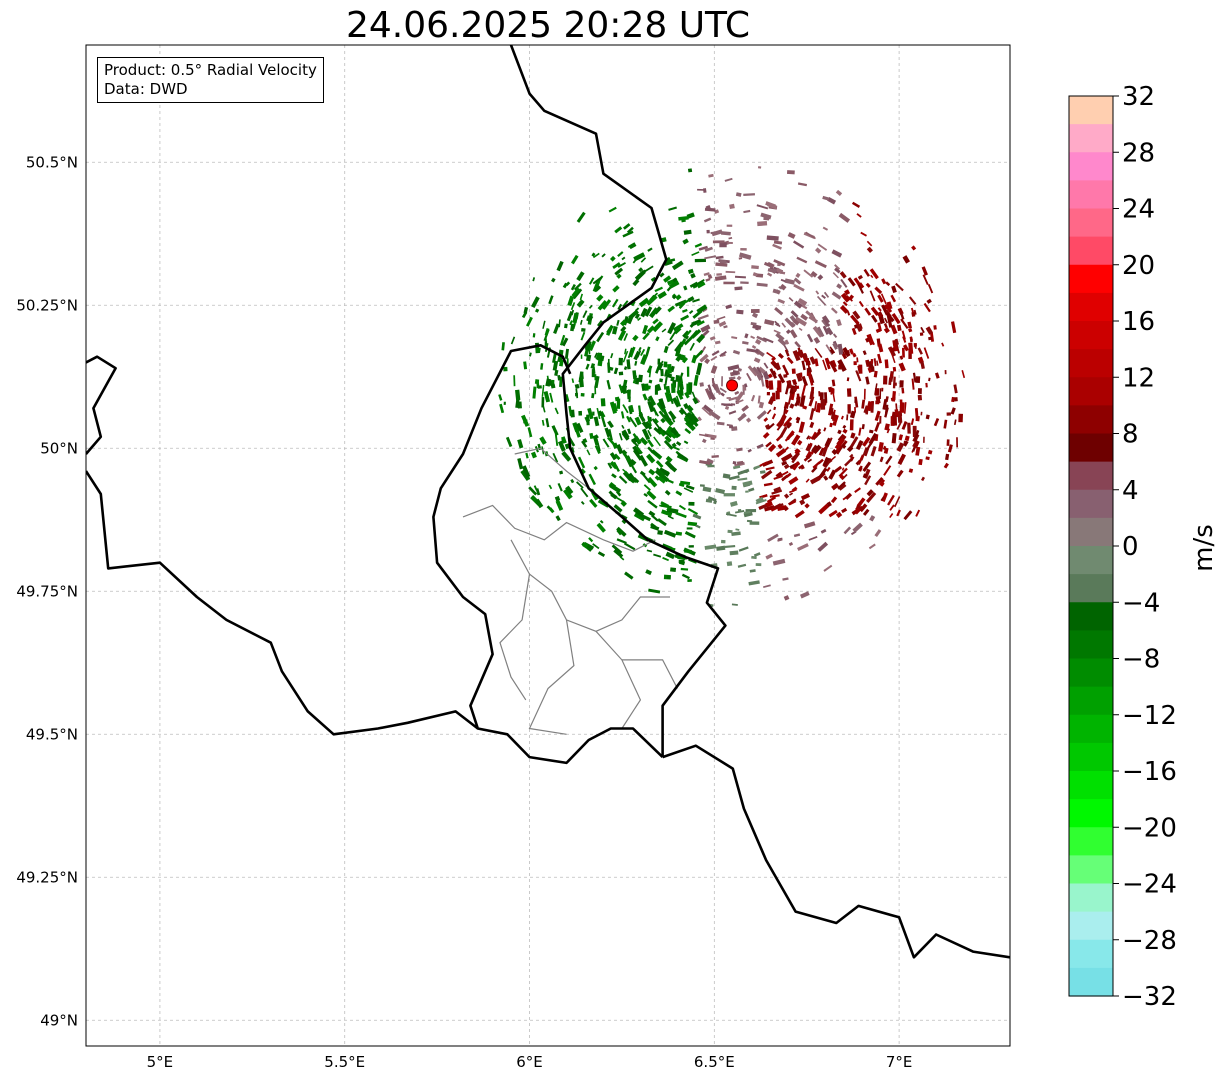  Describe the element at coordinates (1149, 997) in the screenshot. I see `colorbar-tick-label: −32` at that location.